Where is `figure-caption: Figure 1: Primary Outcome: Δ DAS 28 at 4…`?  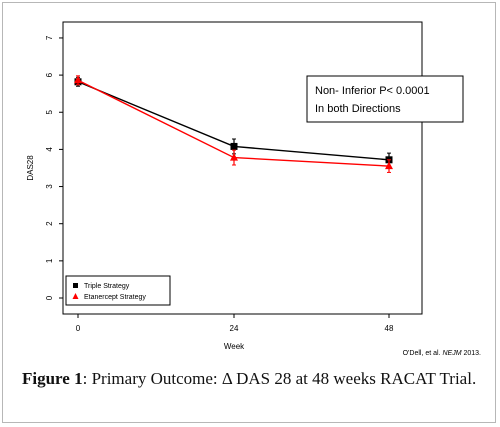
figure-caption: Figure 1: Primary Outcome: Δ DAS 28 at 4… is located at coordinates (257, 379).